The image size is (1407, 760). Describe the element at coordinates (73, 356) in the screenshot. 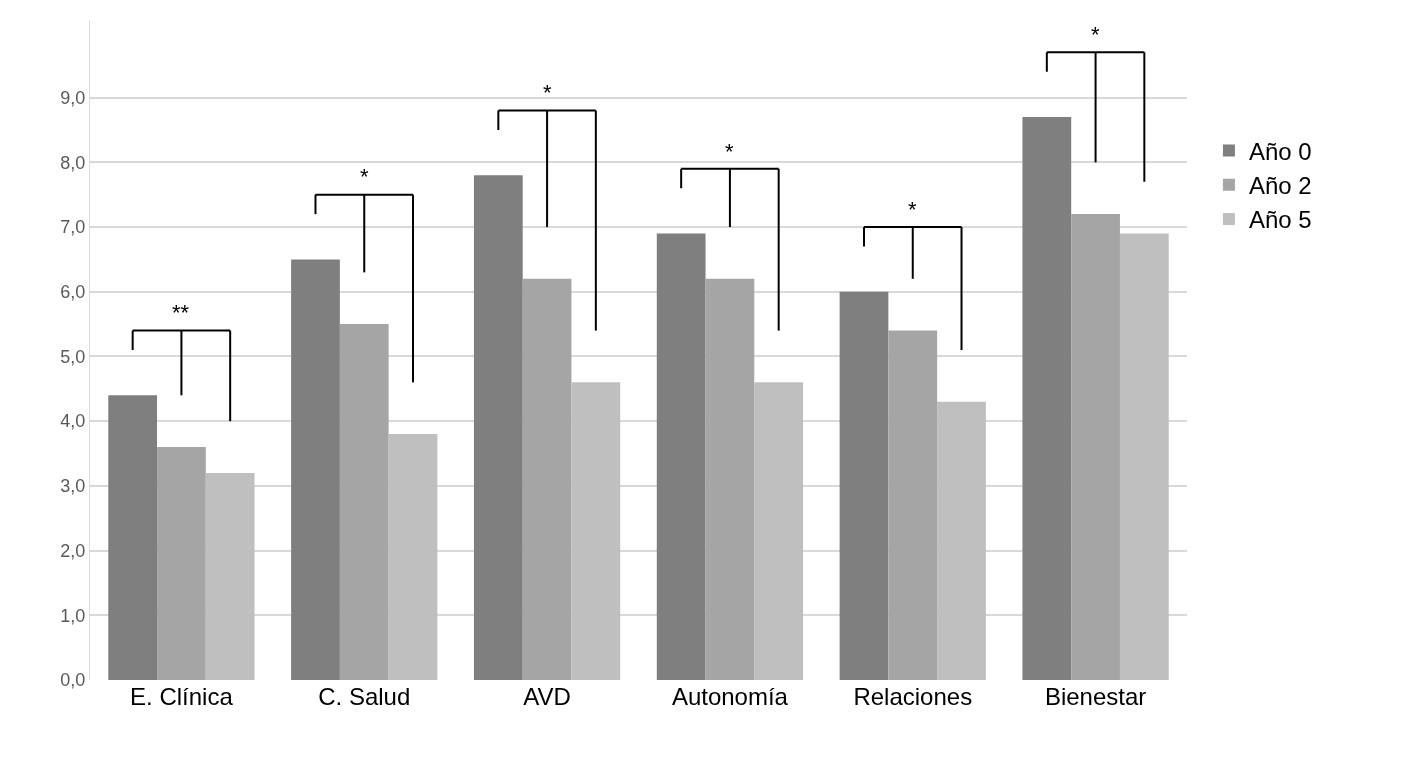

I see `y-tick-label: 5,0` at that location.